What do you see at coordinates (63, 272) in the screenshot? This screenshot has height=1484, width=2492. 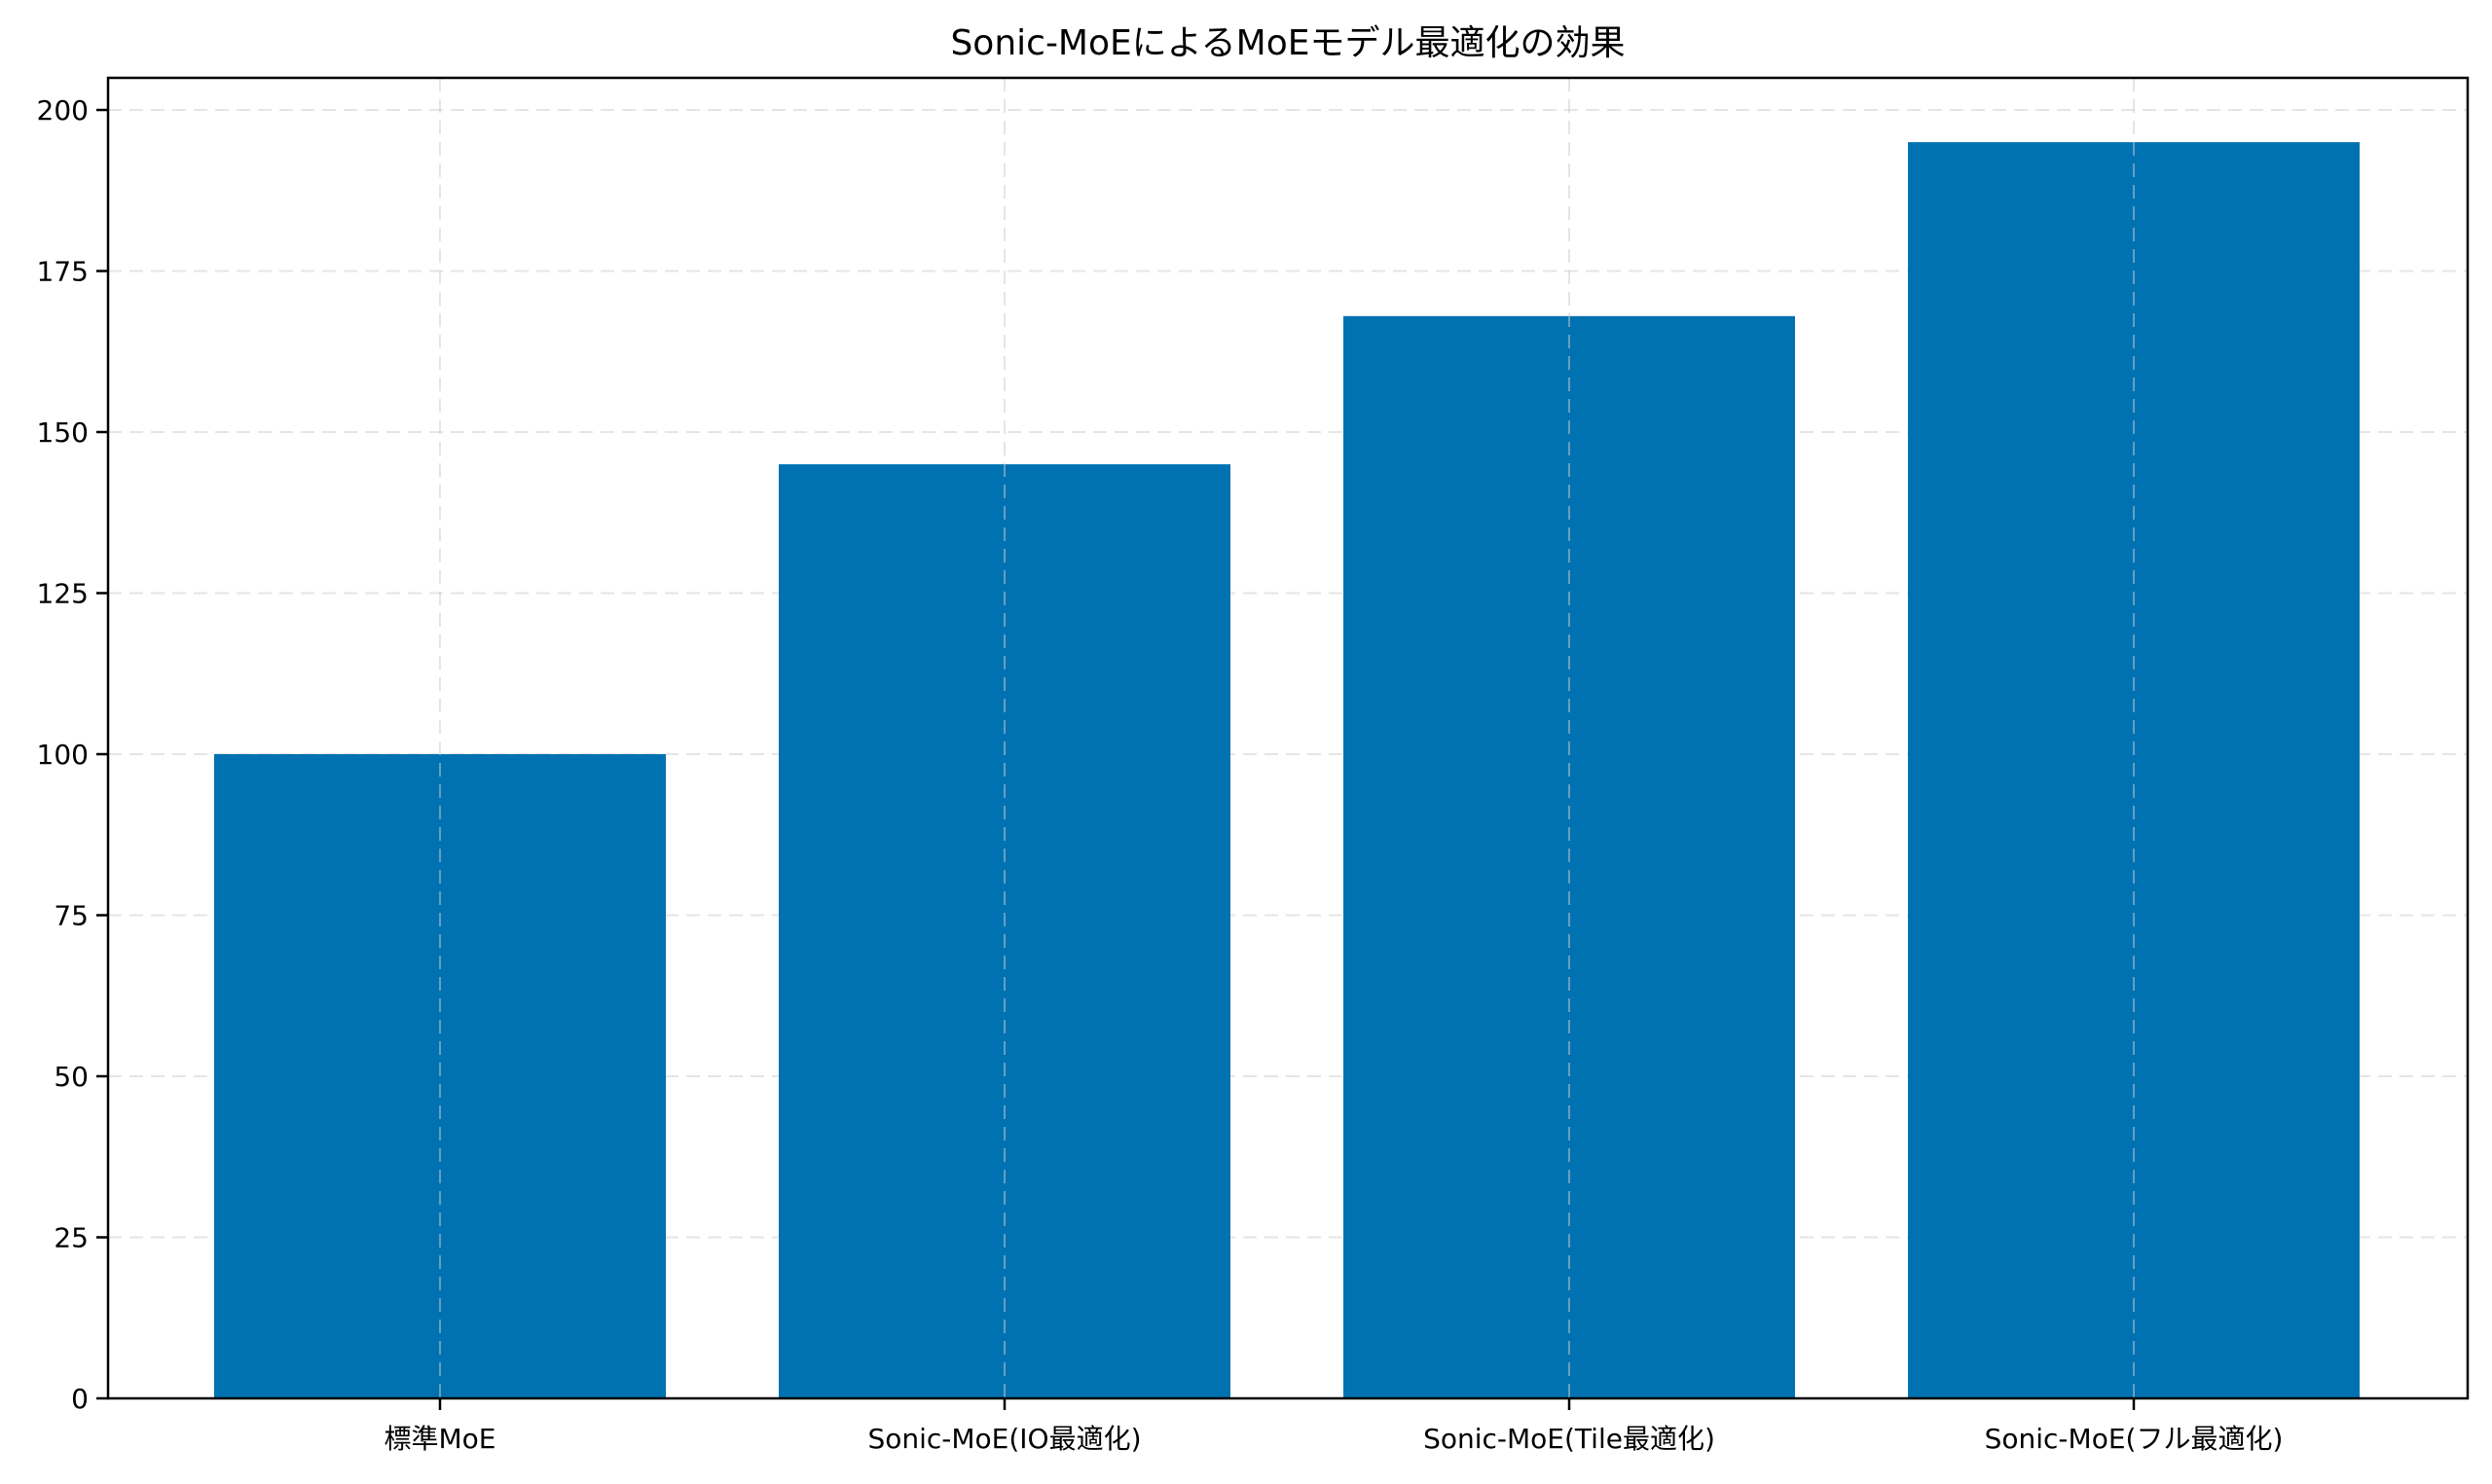 I see `y-tick-label: 175` at bounding box center [63, 272].